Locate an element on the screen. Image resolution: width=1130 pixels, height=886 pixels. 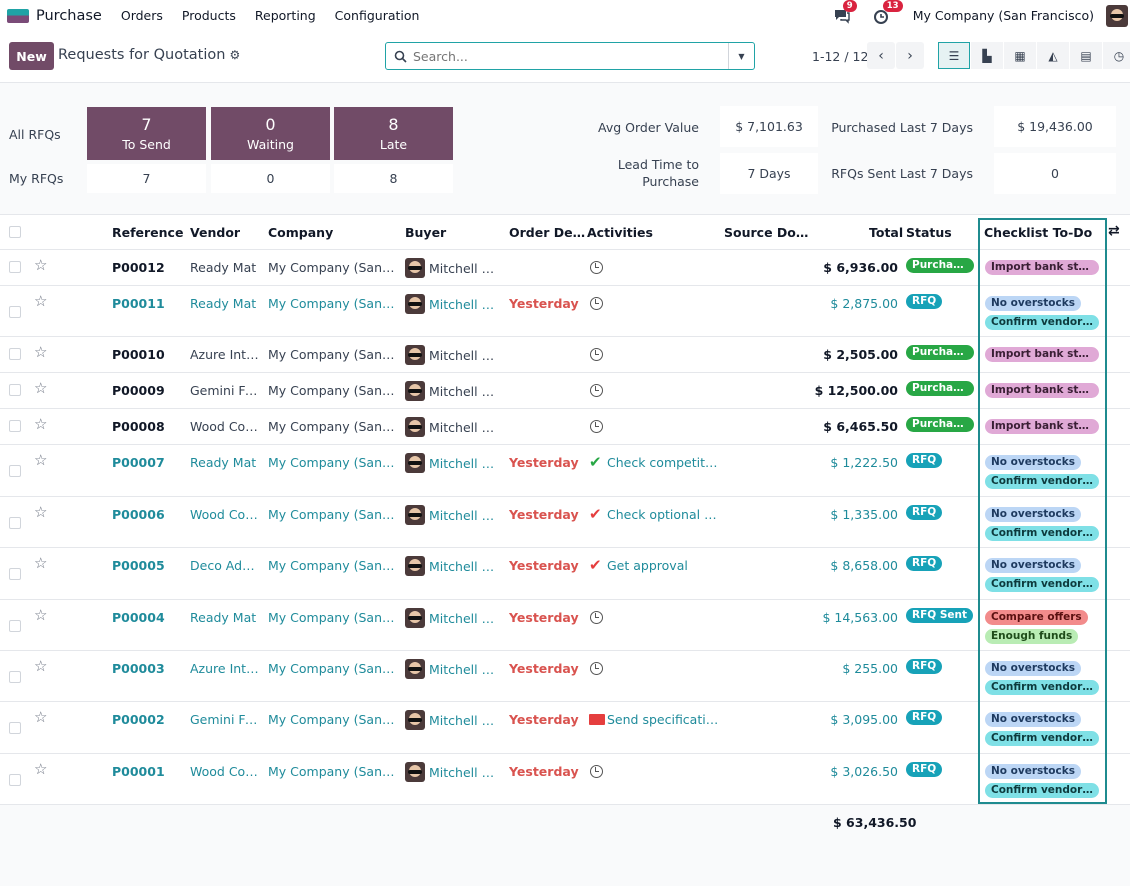
my-waiting: 0 is located at coordinates (270, 178).